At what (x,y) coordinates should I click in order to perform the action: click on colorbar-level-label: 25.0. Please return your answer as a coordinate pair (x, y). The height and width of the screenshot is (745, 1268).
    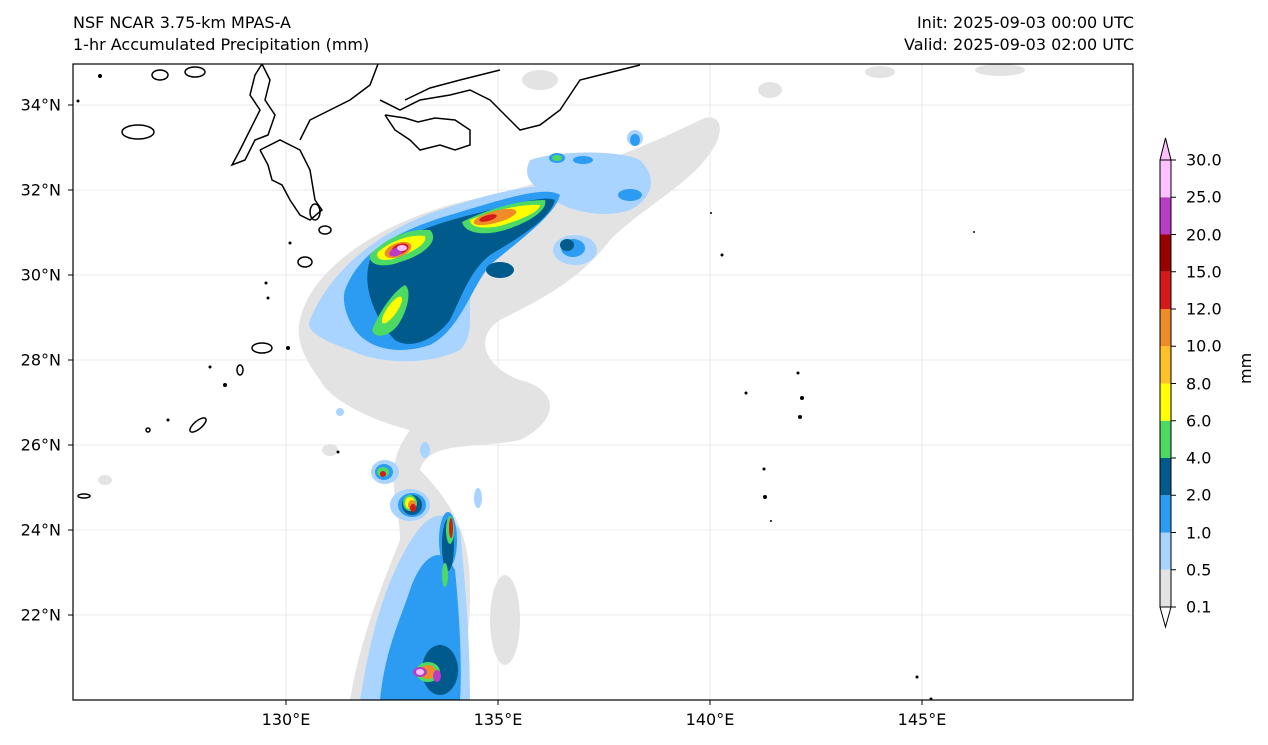
    Looking at the image, I should click on (1204, 197).